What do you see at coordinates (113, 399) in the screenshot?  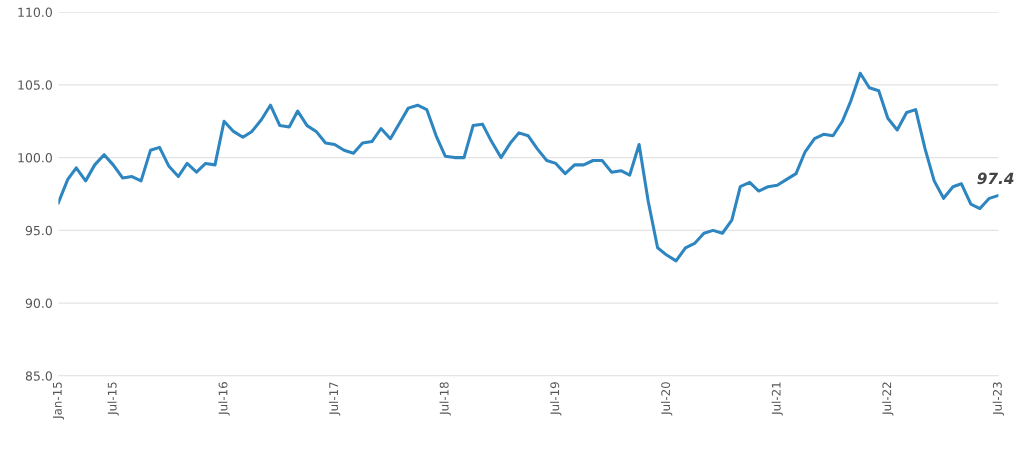 I see `x-tick-label: Jul-15` at bounding box center [113, 399].